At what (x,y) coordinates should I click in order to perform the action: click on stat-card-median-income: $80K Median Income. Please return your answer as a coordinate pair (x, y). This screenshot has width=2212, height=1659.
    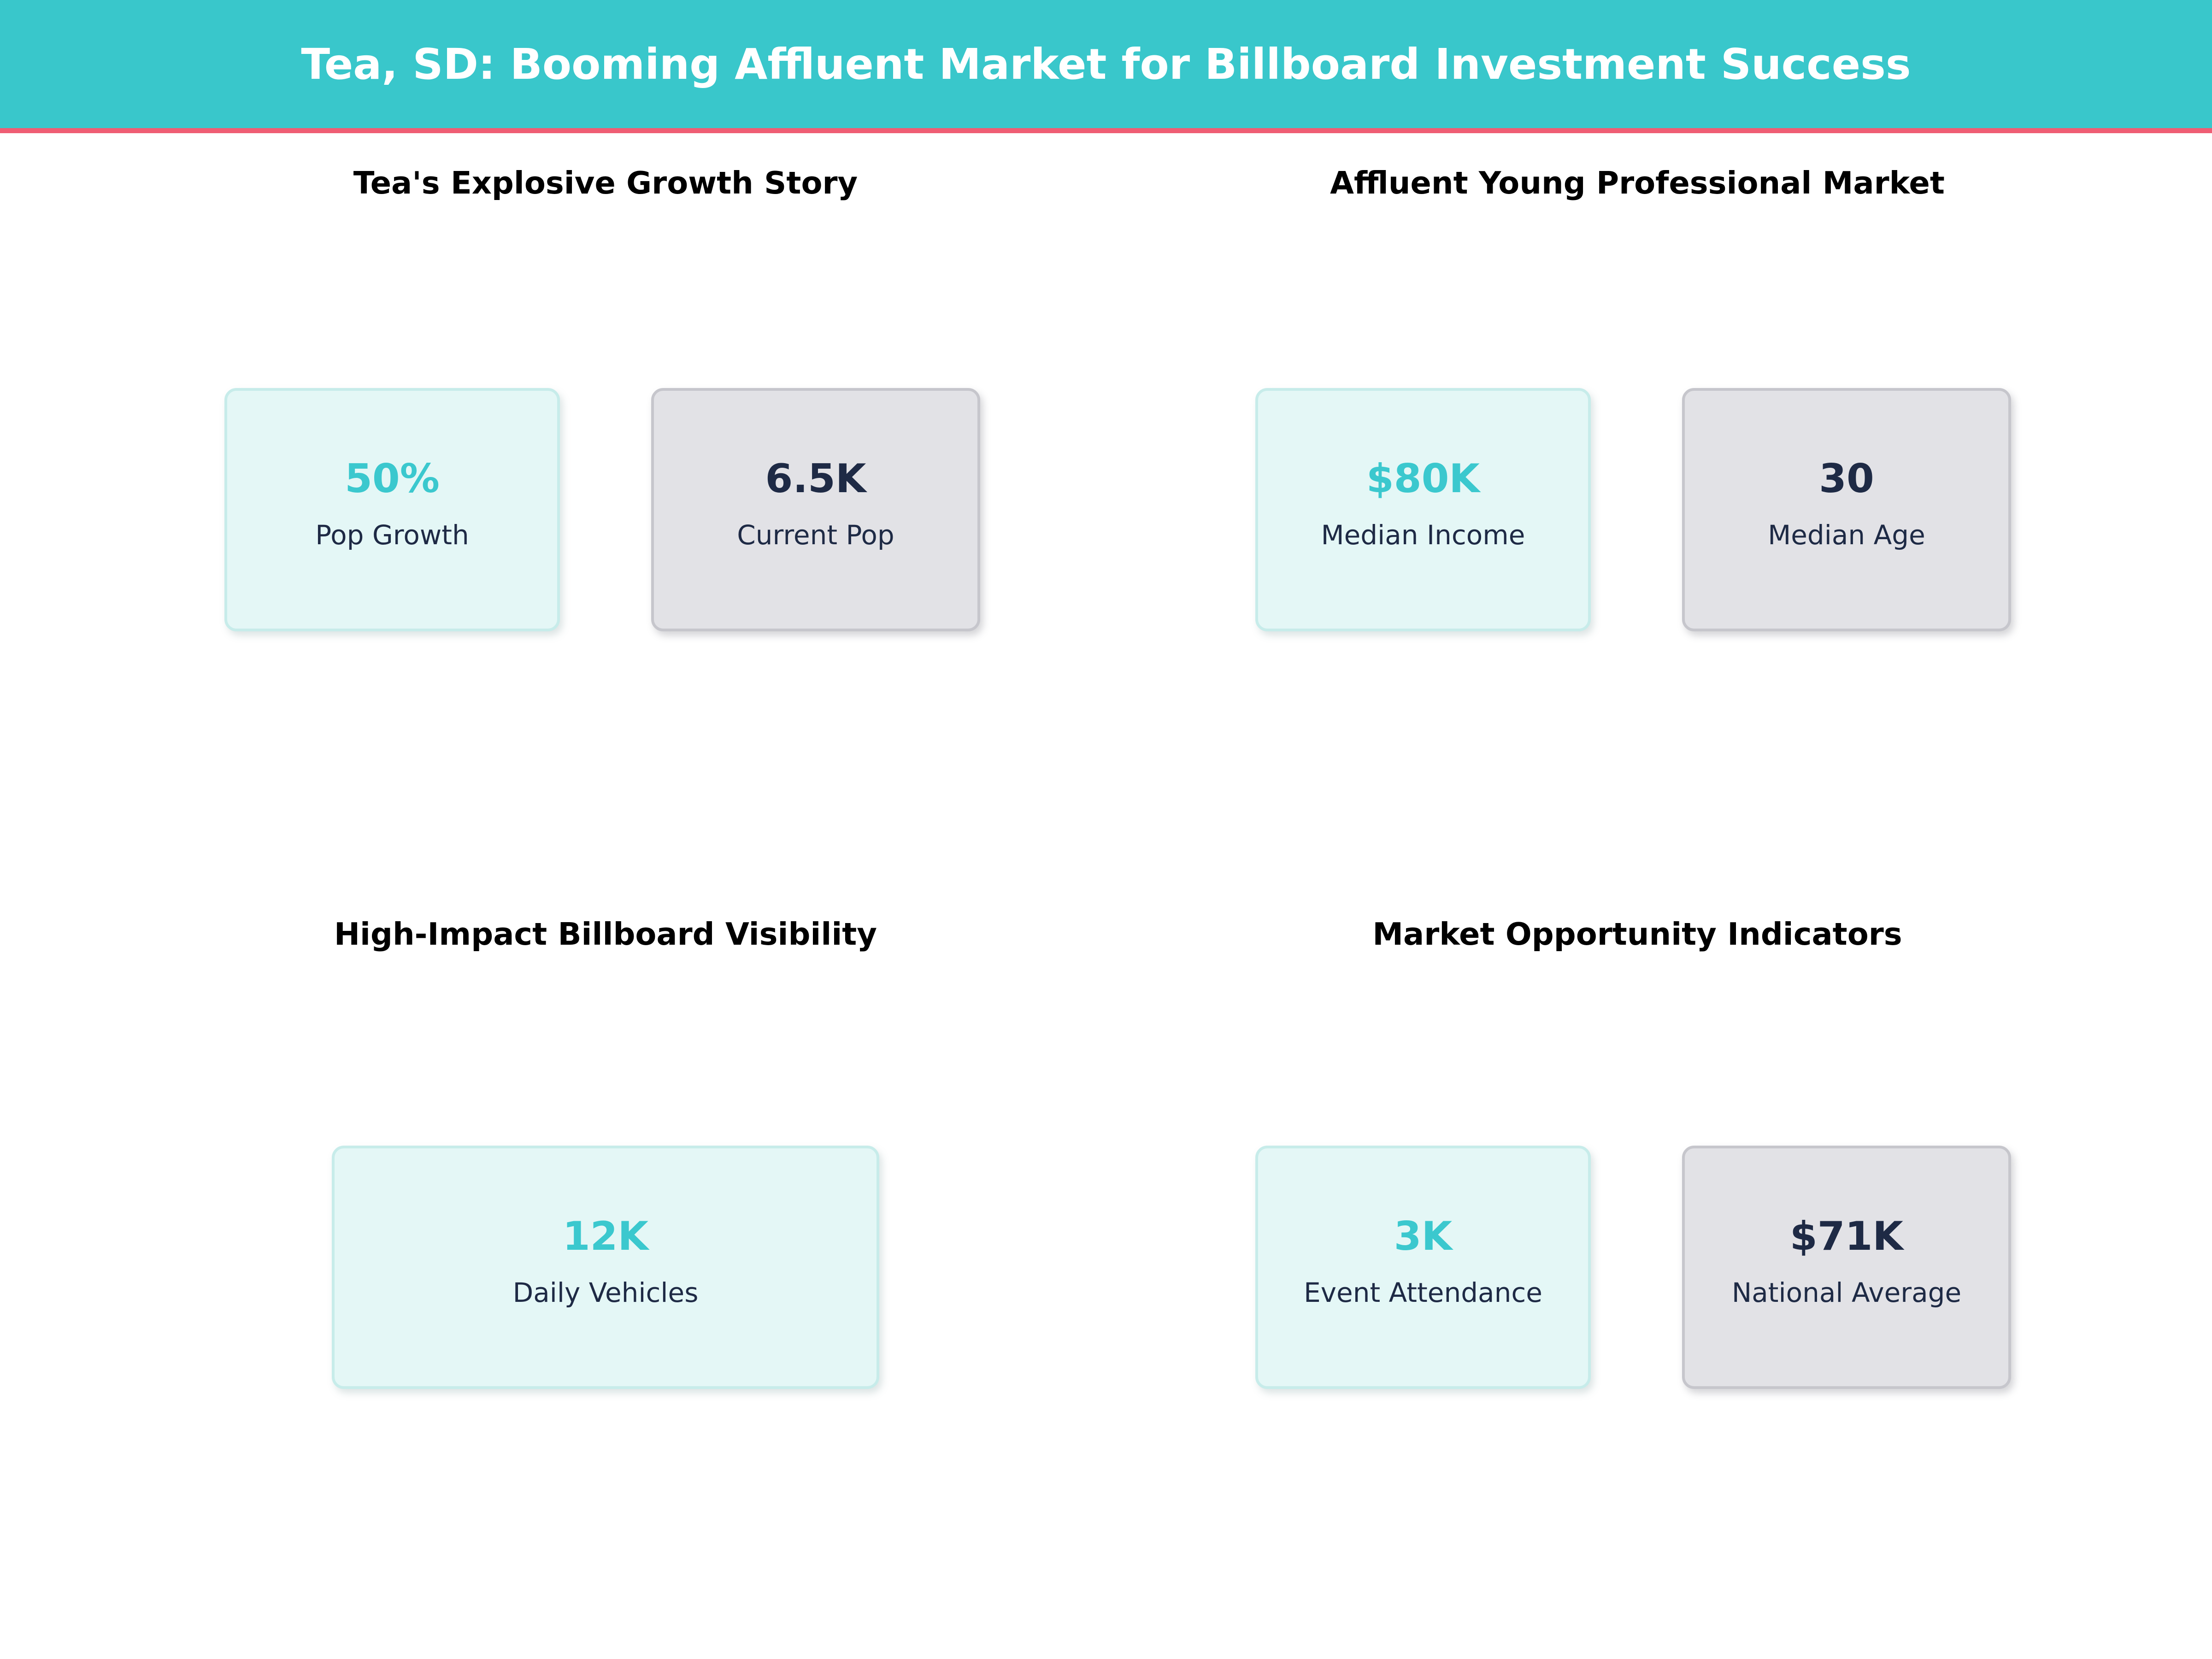
    Looking at the image, I should click on (1423, 509).